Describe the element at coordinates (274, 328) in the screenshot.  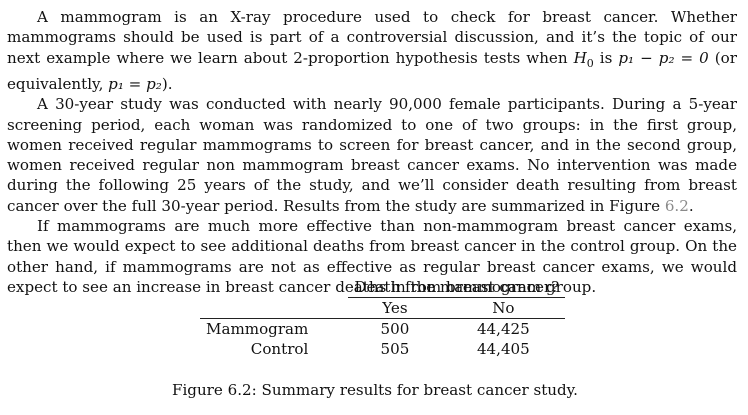
I see `row-label-mammogram: Mammogram` at that location.